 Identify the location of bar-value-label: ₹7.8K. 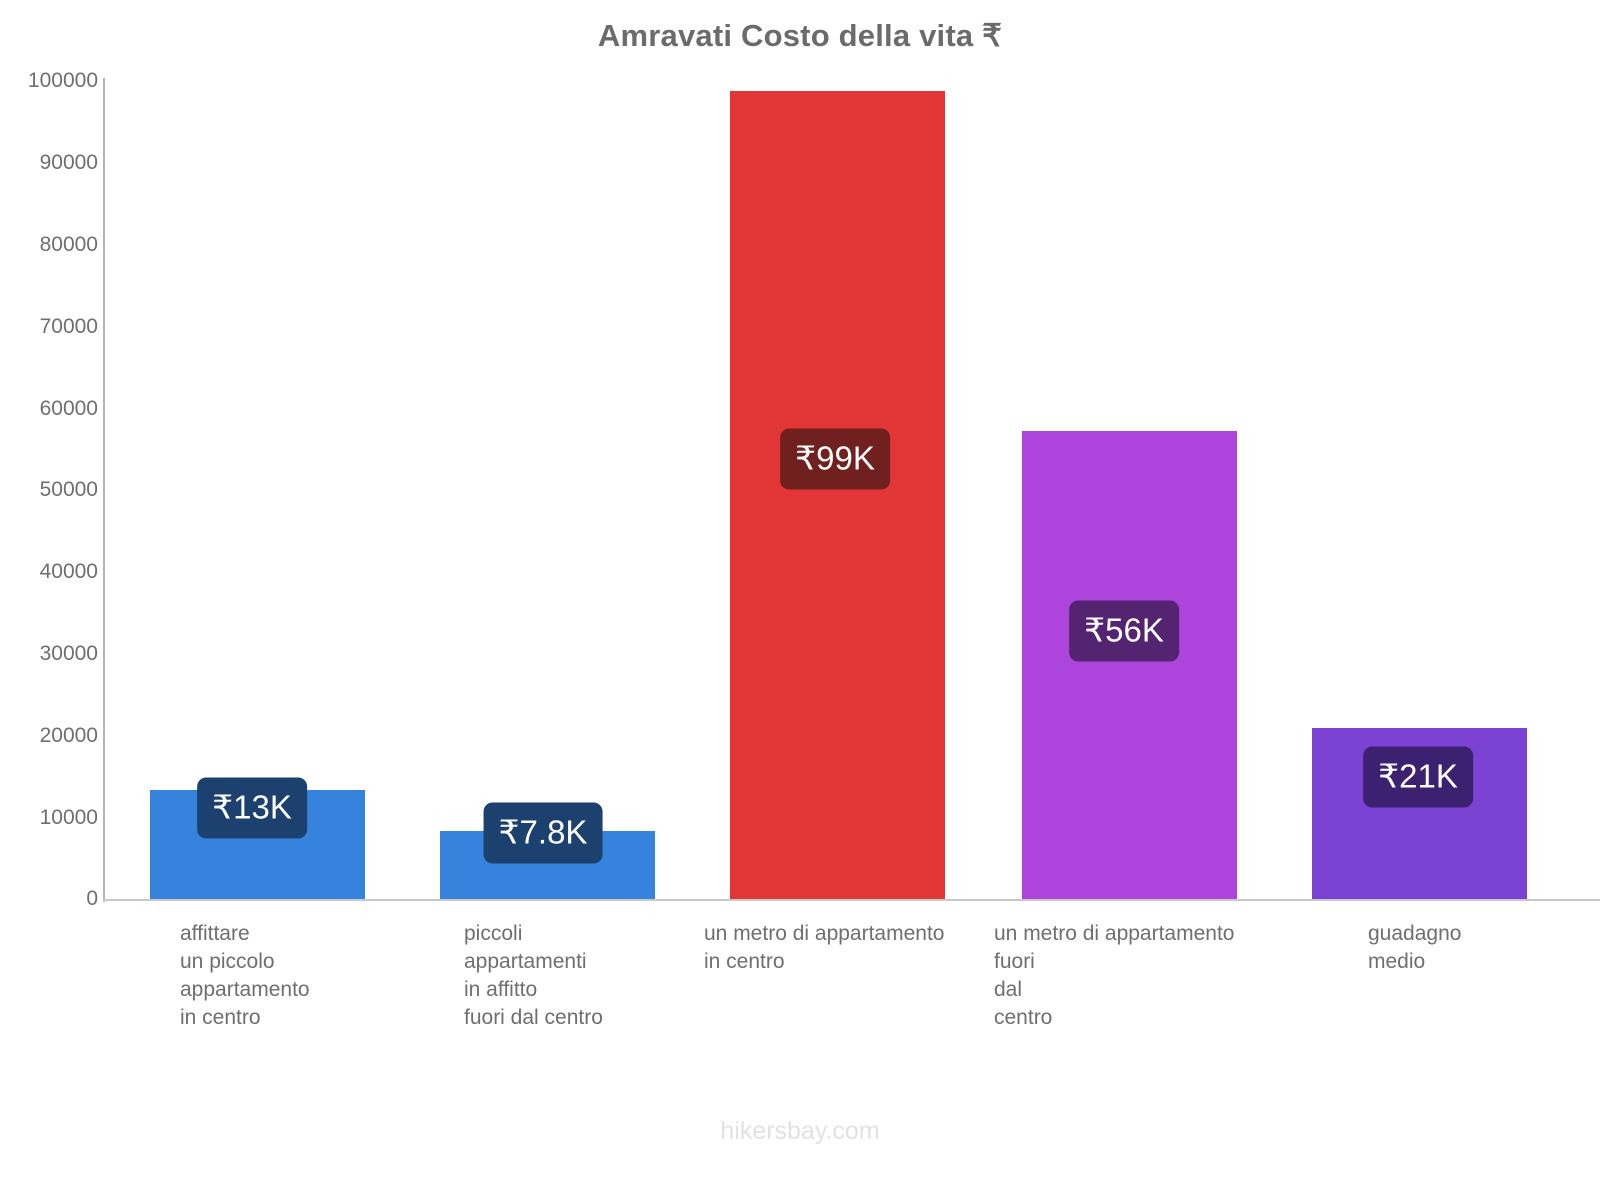
(543, 833).